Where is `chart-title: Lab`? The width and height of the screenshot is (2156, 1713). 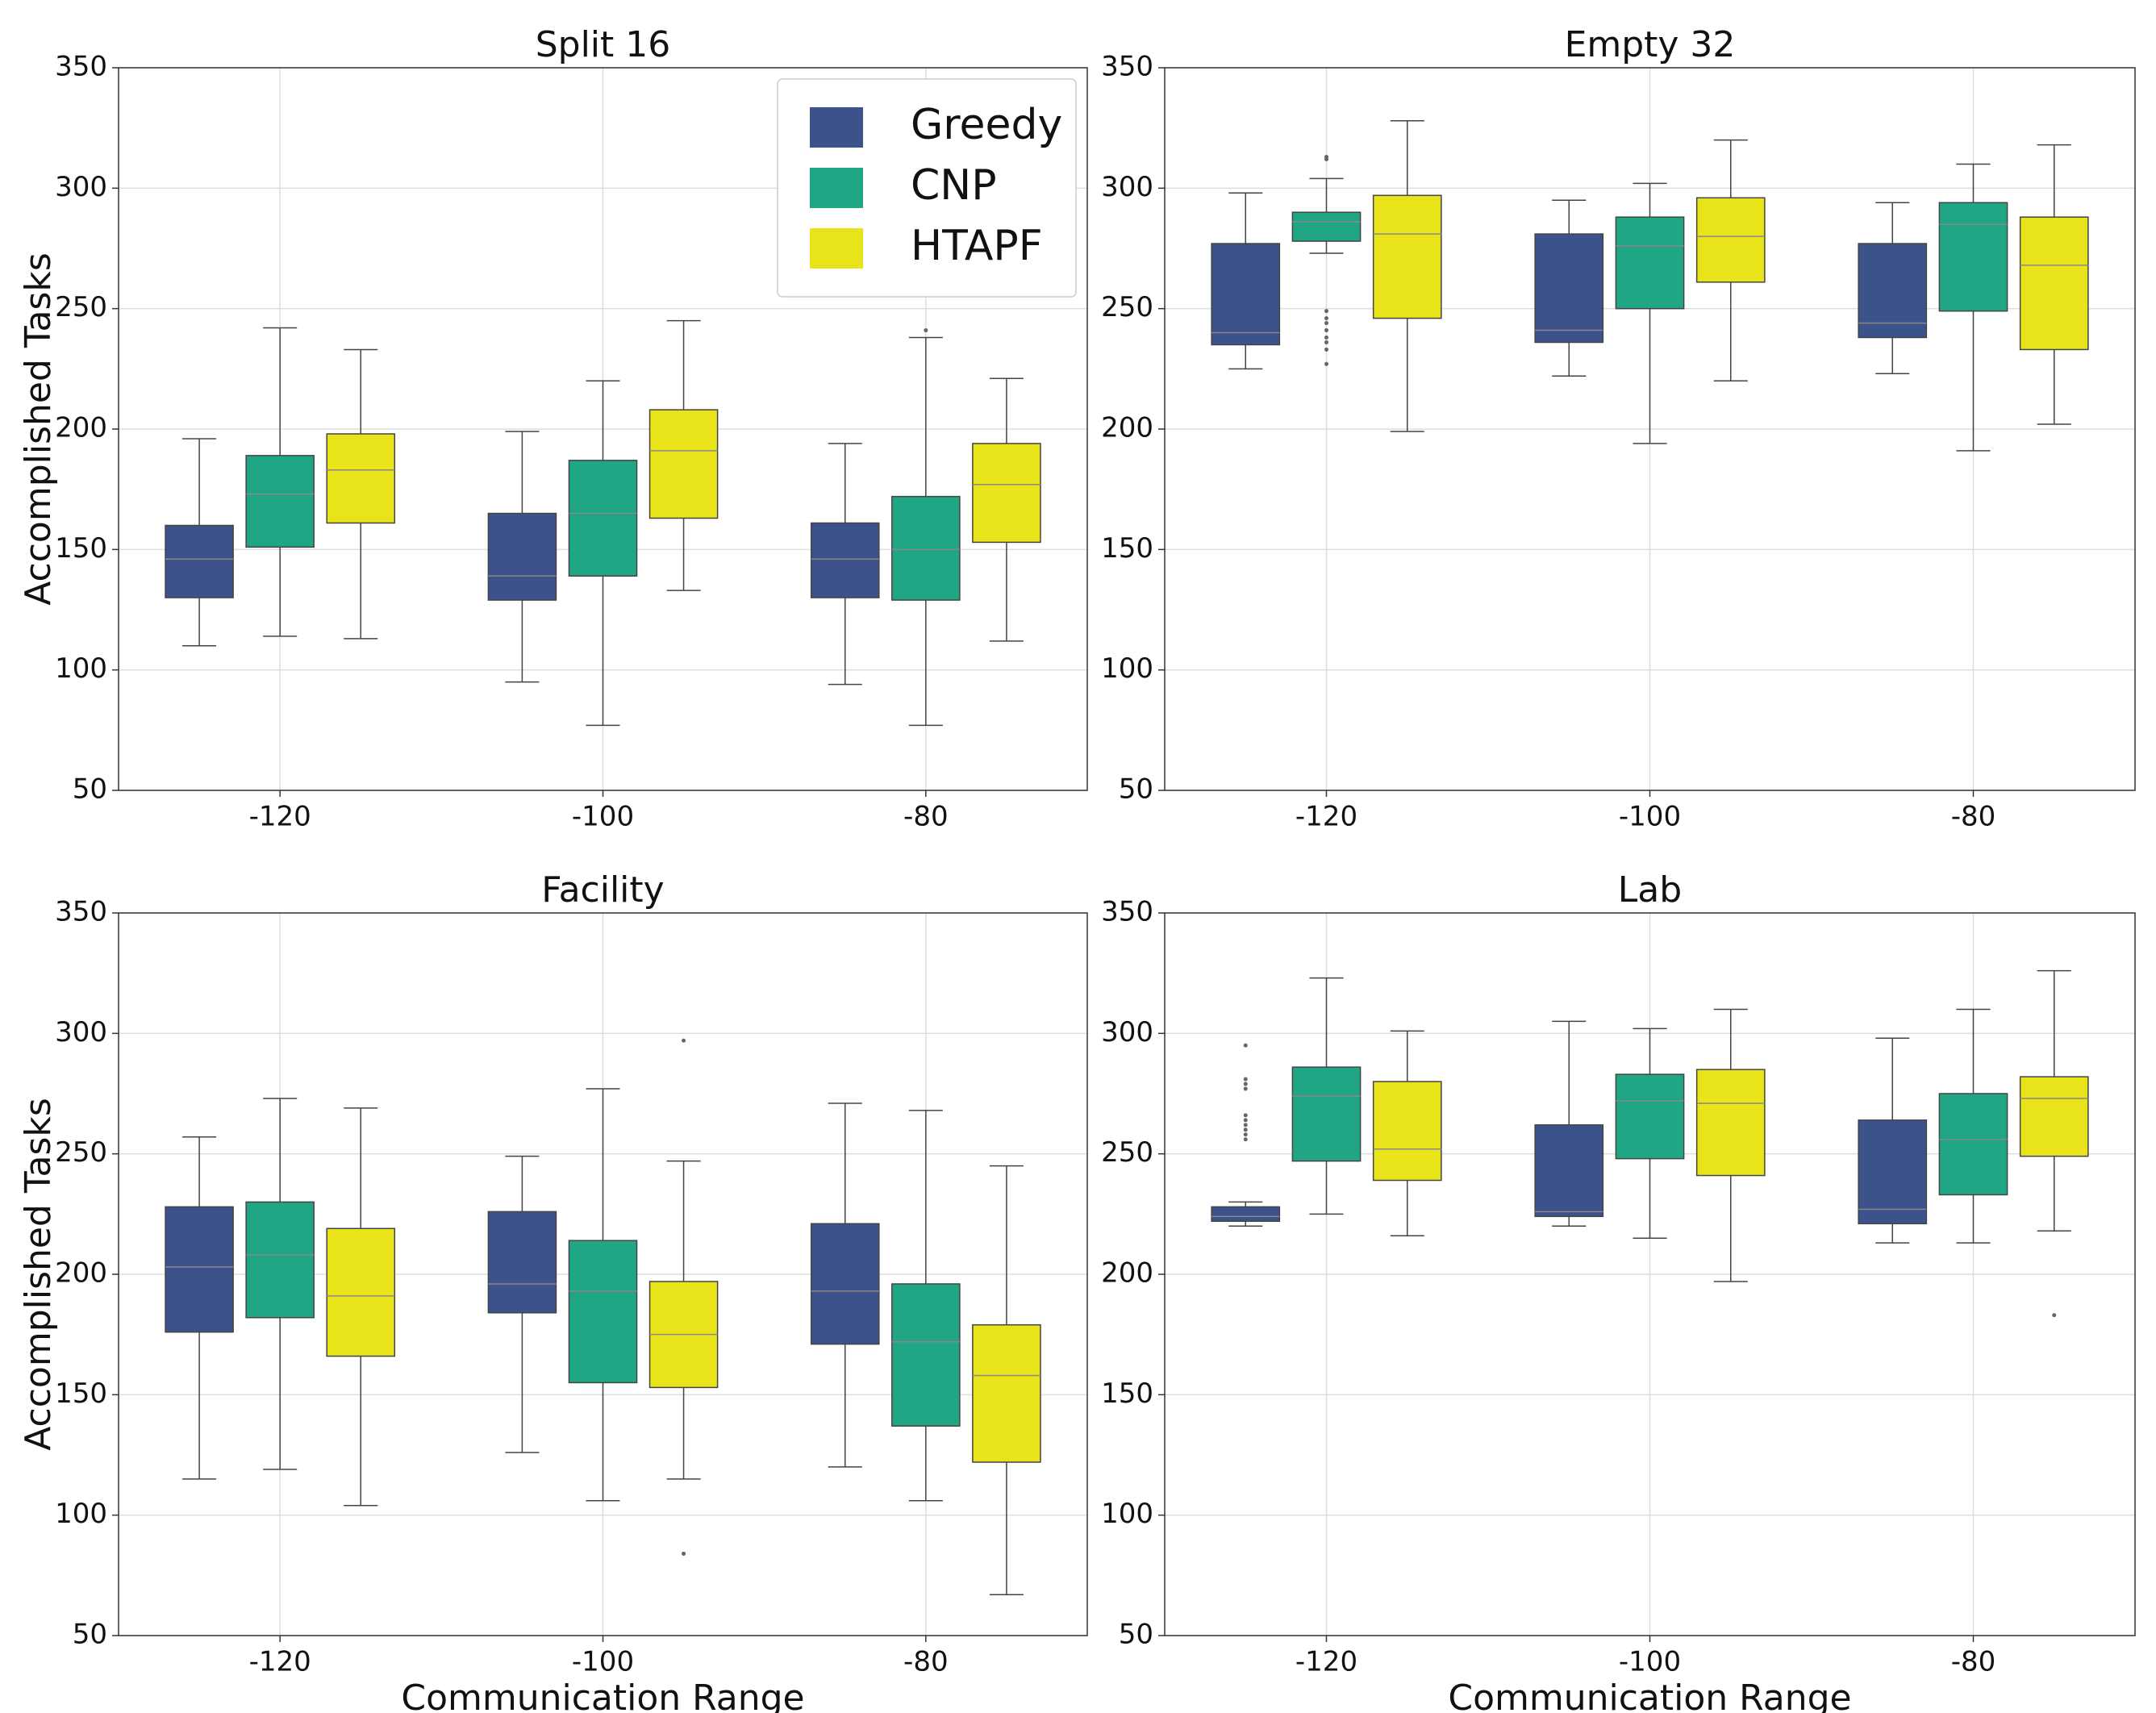 chart-title: Lab is located at coordinates (1650, 890).